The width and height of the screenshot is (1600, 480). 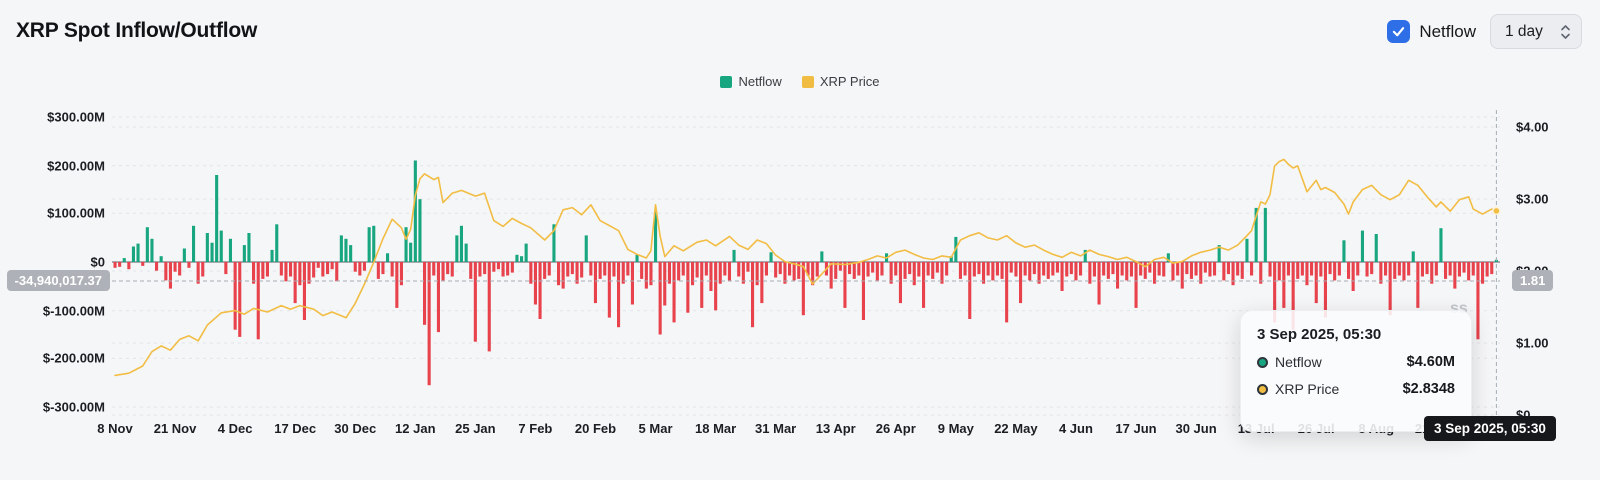 What do you see at coordinates (58, 280) in the screenshot?
I see `crosshair-left-value-tag: -34,940,017.37` at bounding box center [58, 280].